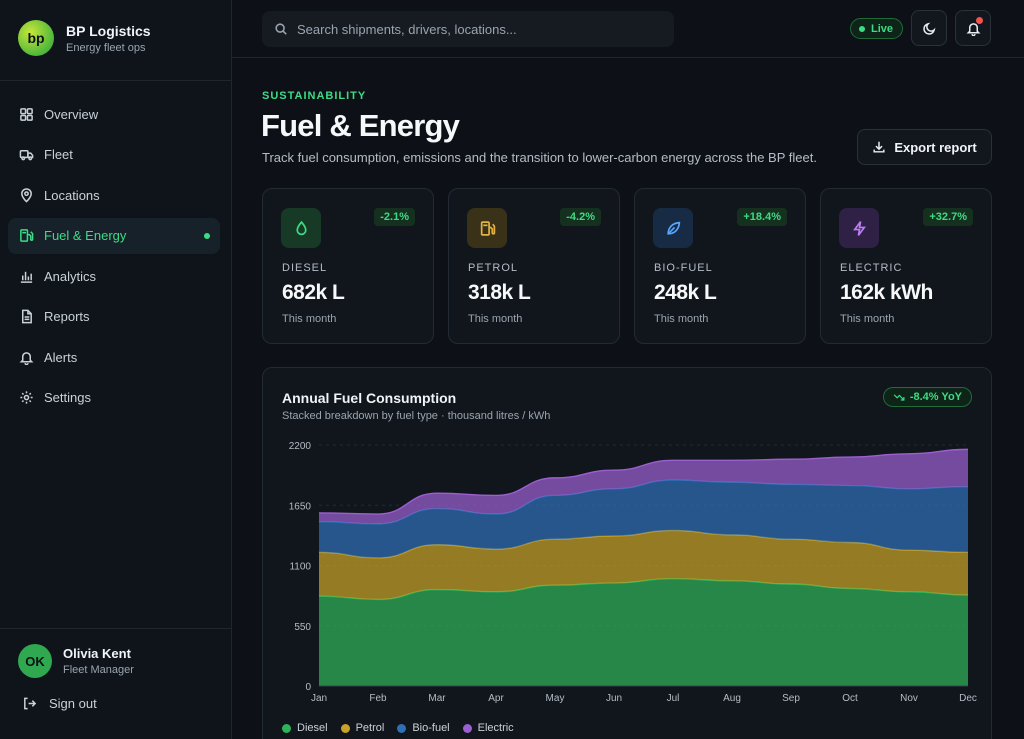 The width and height of the screenshot is (1024, 739). What do you see at coordinates (370, 728) in the screenshot?
I see `legend-label: Petrol` at bounding box center [370, 728].